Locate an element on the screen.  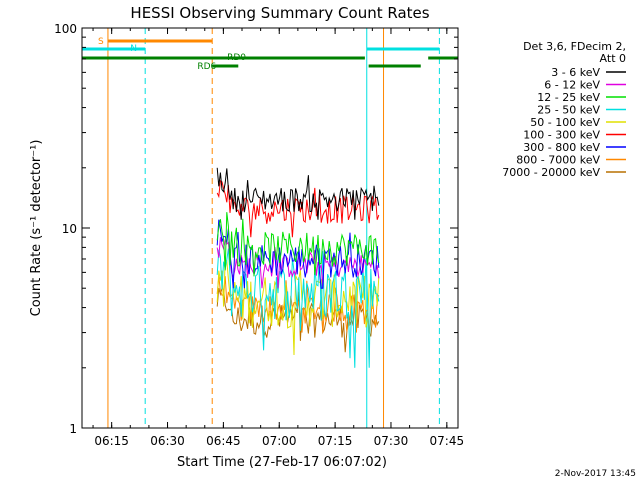
x-tick-label: 07:00 is located at coordinates (279, 441).